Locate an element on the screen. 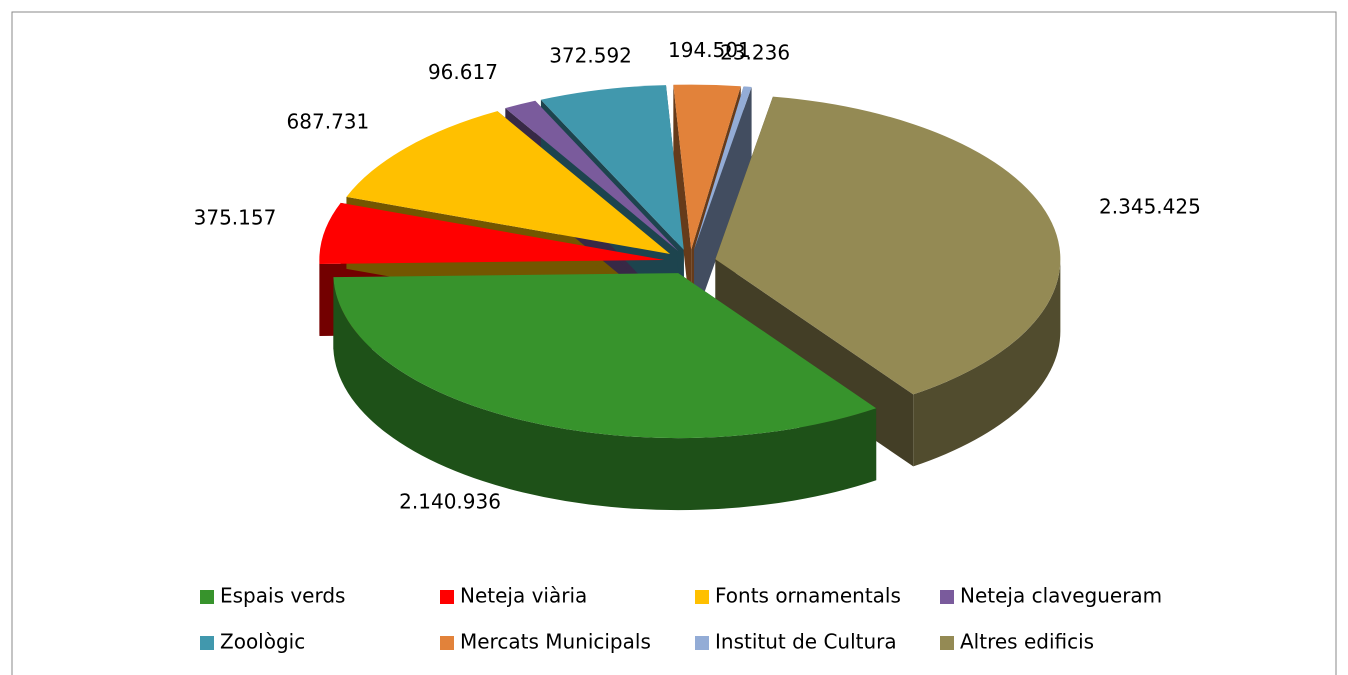  data-label: 372.592 is located at coordinates (590, 56).